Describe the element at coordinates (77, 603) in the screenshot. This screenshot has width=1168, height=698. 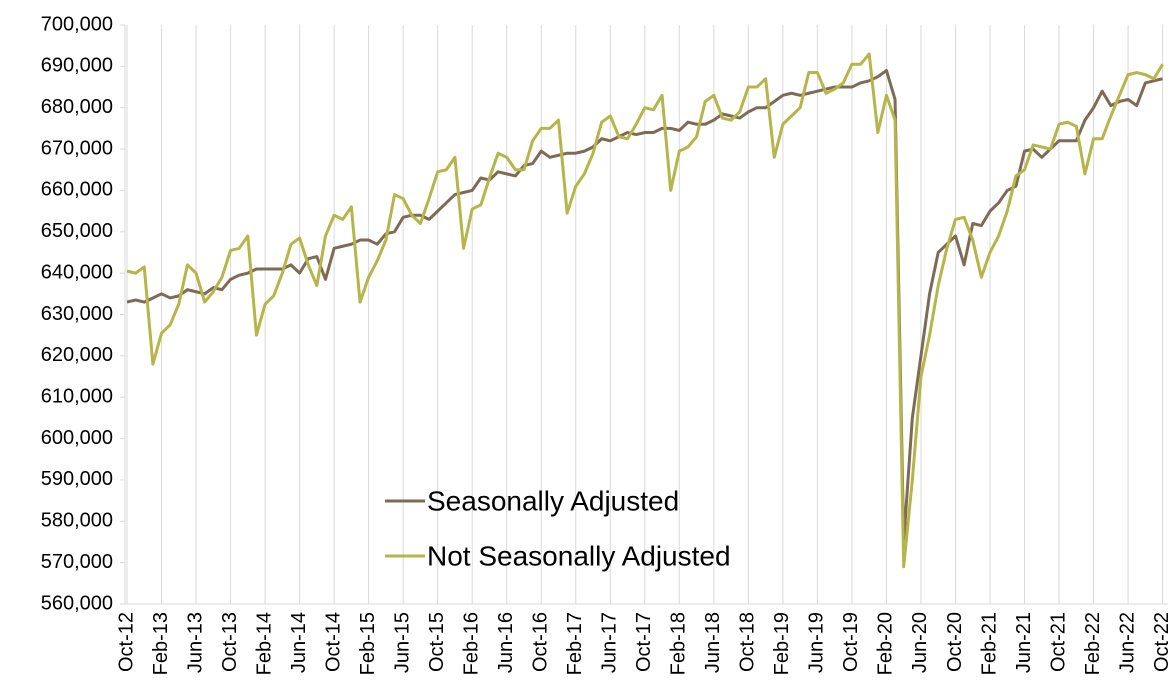
I see `y-tick-label: 560,000` at that location.